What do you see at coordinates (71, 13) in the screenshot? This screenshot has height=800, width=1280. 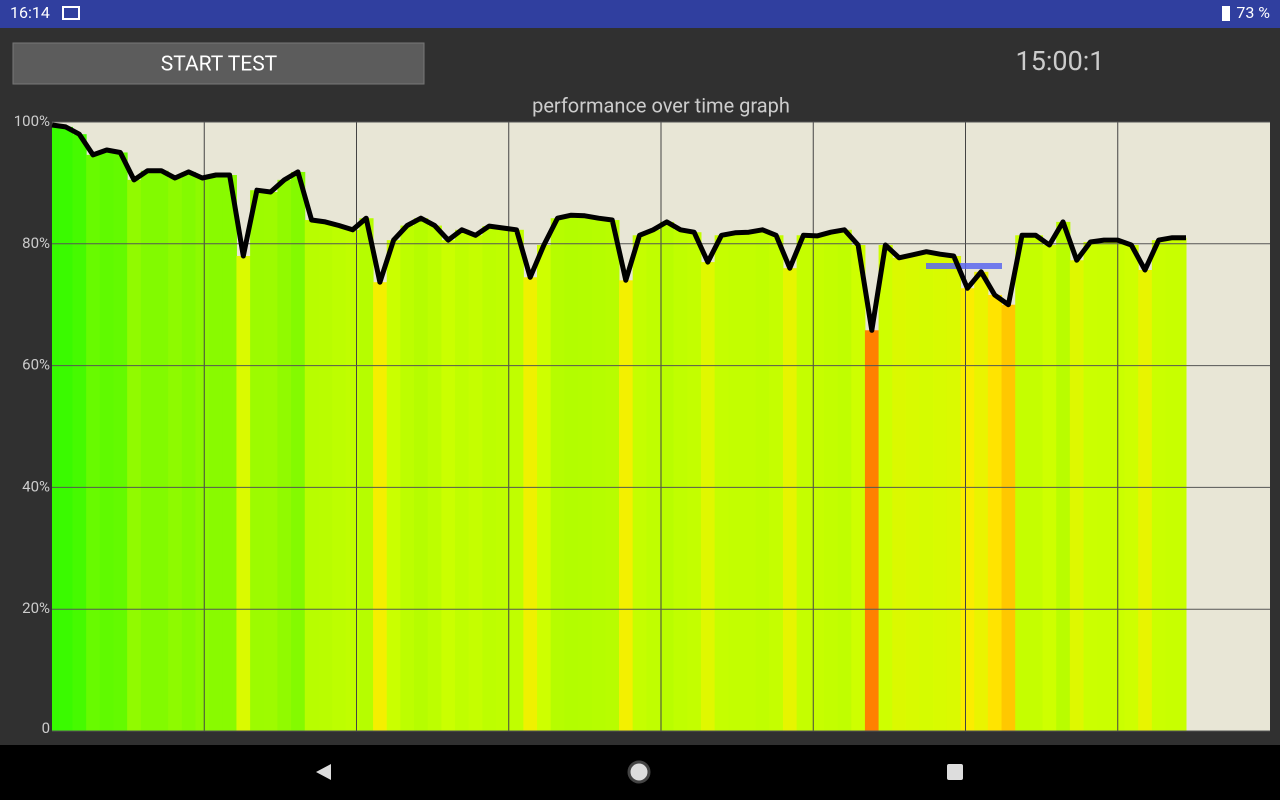 I see `mail-icon` at bounding box center [71, 13].